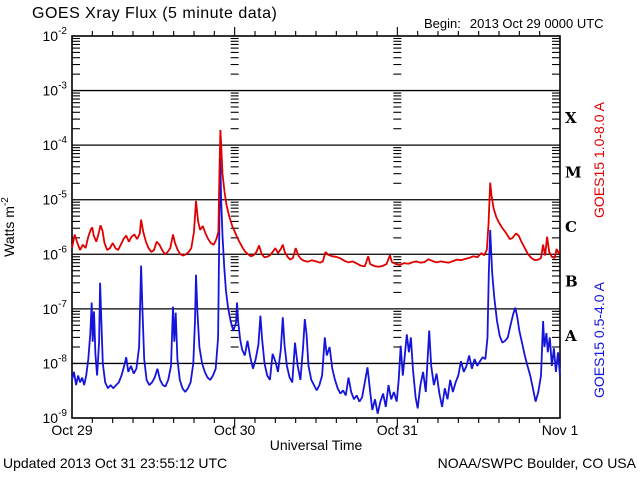 This screenshot has width=640, height=480. Describe the element at coordinates (571, 118) in the screenshot. I see `flare-class-X: X` at that location.